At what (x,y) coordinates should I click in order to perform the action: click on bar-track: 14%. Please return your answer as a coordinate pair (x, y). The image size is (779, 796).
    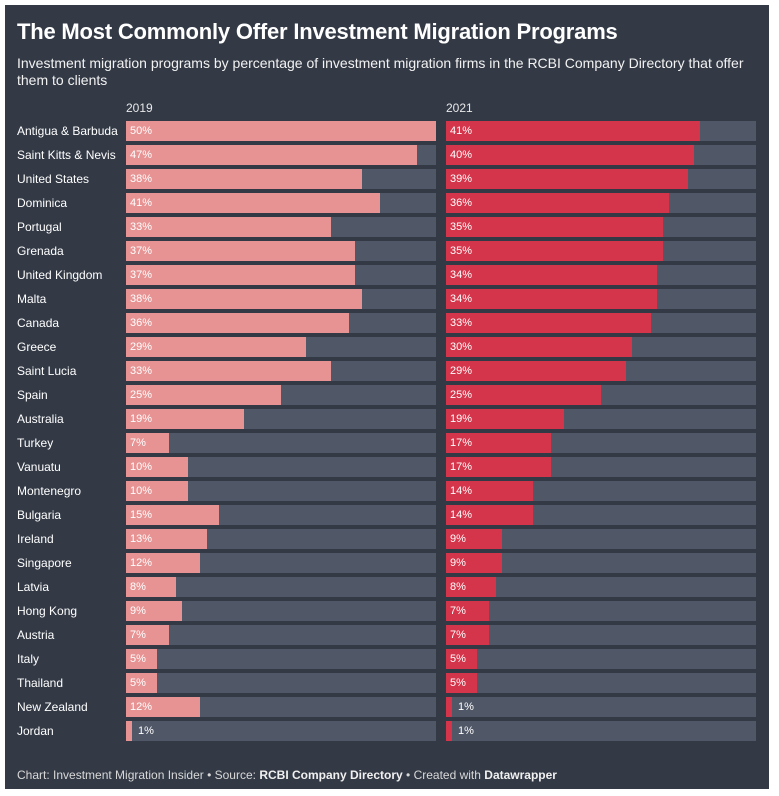
    Looking at the image, I should click on (601, 491).